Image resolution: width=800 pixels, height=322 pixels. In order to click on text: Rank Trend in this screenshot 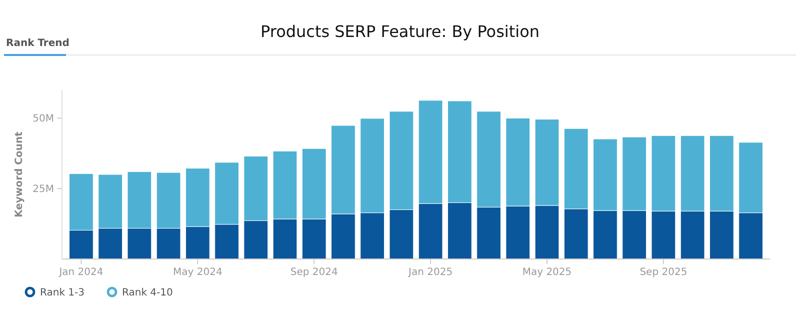, I will do `click(38, 43)`.